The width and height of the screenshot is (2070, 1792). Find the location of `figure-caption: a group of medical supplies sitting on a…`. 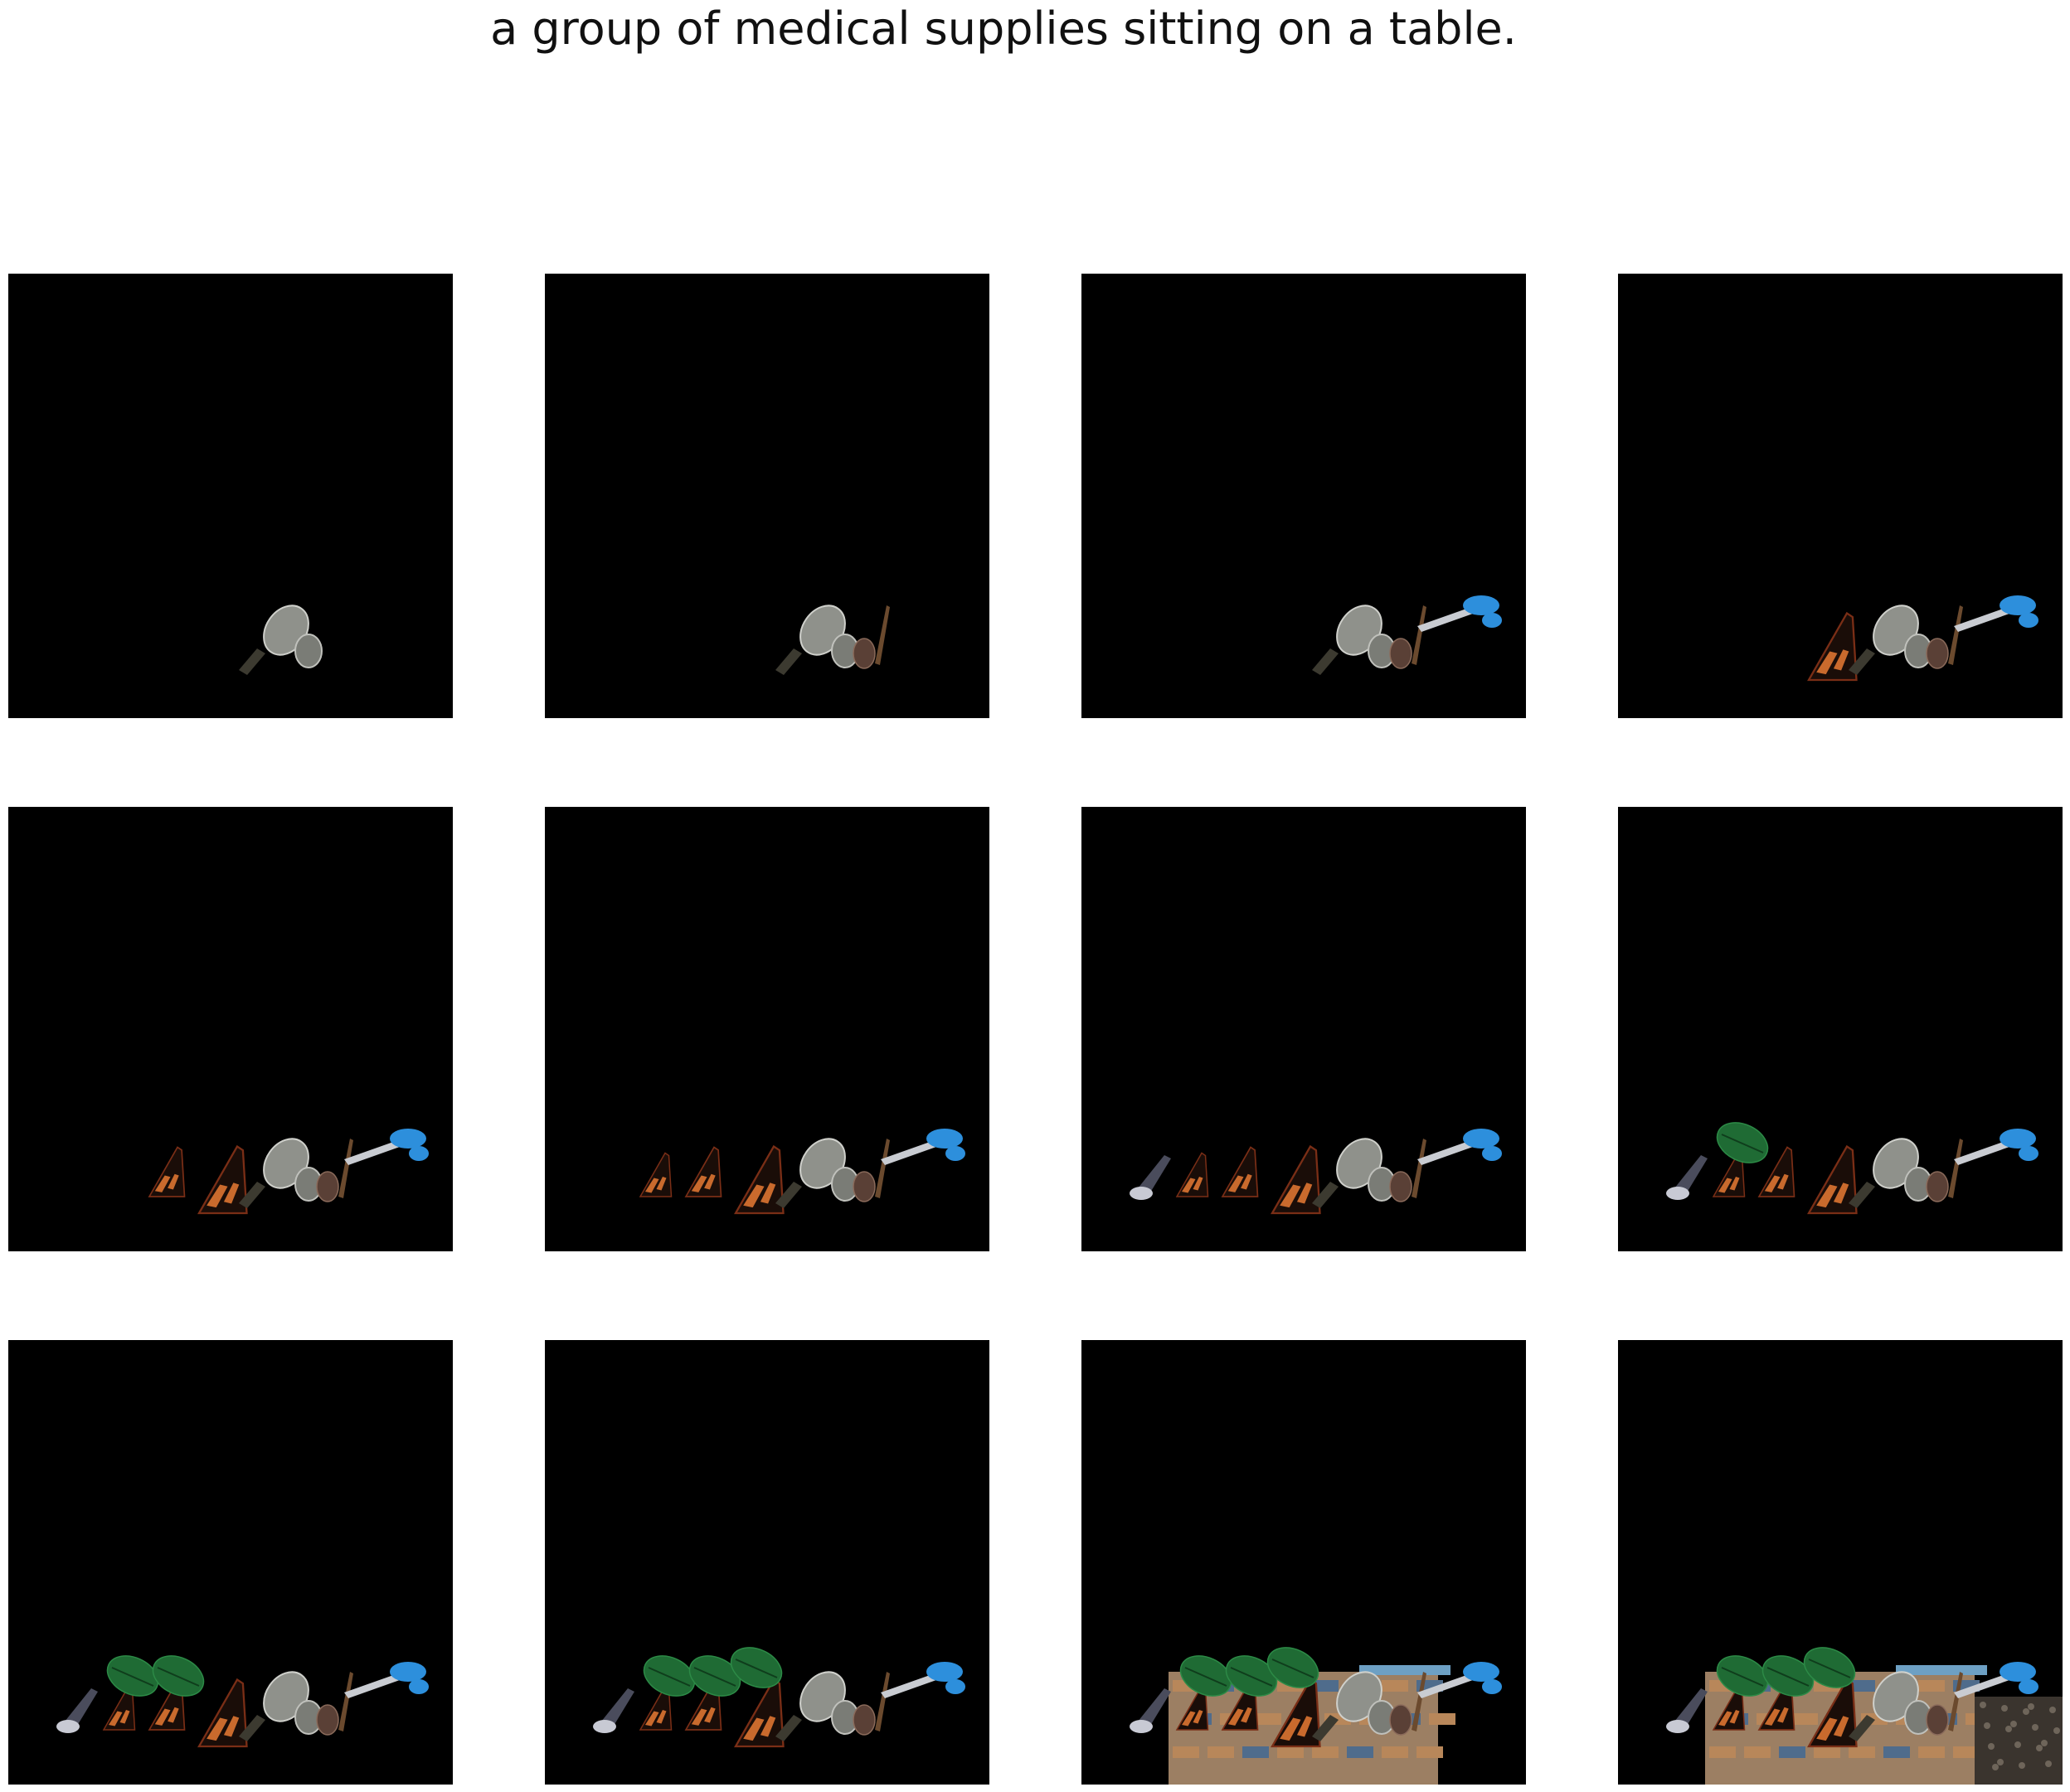

figure-caption: a group of medical supplies sitting on a… is located at coordinates (1004, 28).